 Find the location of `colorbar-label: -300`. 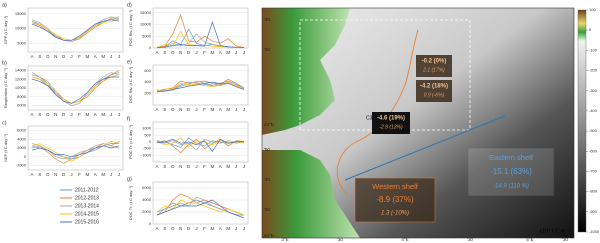

colorbar-label: -300 is located at coordinates (593, 90).